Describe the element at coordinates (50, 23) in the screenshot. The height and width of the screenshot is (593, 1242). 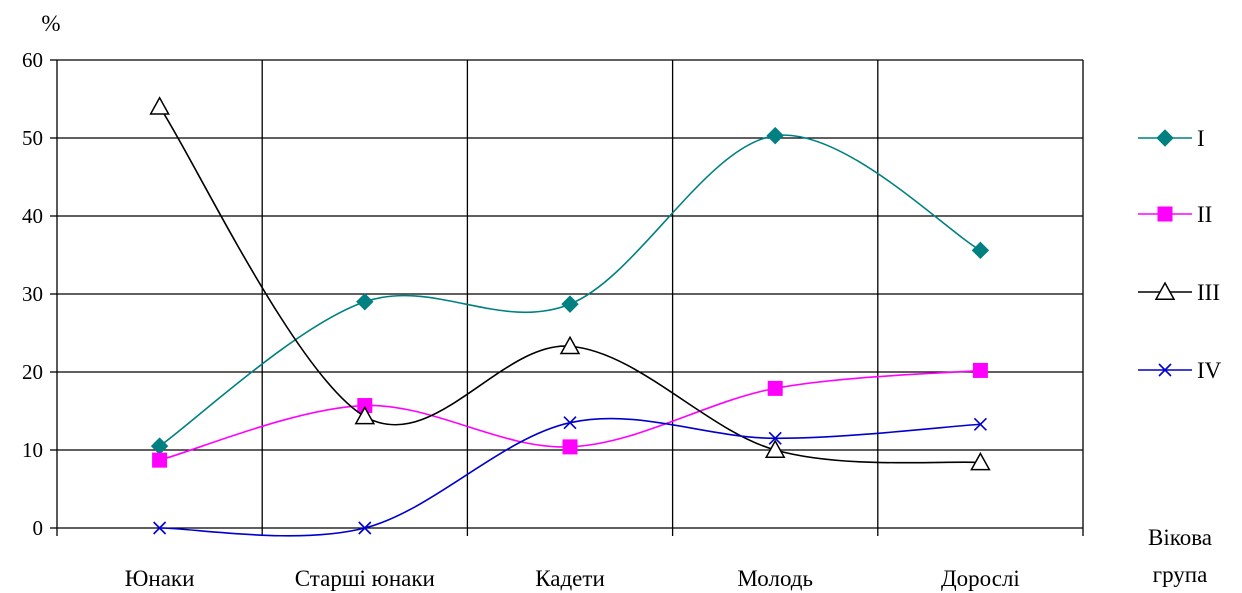
I see `y-axis-label: %` at that location.